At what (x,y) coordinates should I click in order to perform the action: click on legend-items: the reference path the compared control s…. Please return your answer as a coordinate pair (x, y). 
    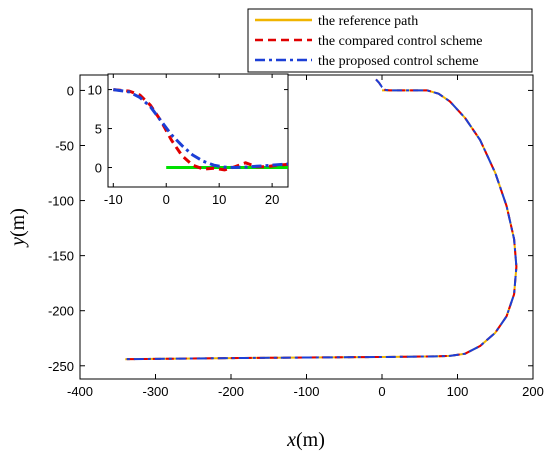
    Looking at the image, I should click on (368, 41).